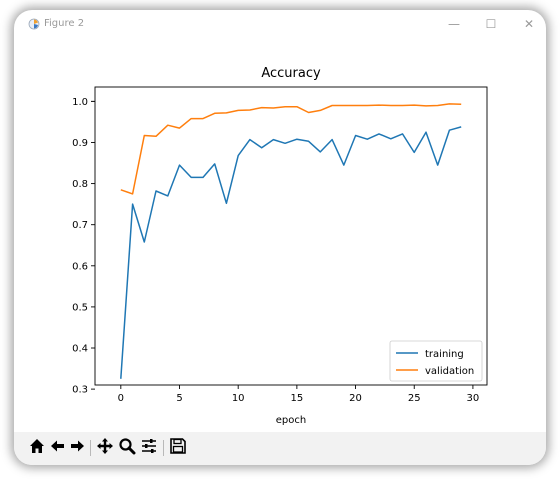  I want to click on legend-label-validation: validation, so click(449, 371).